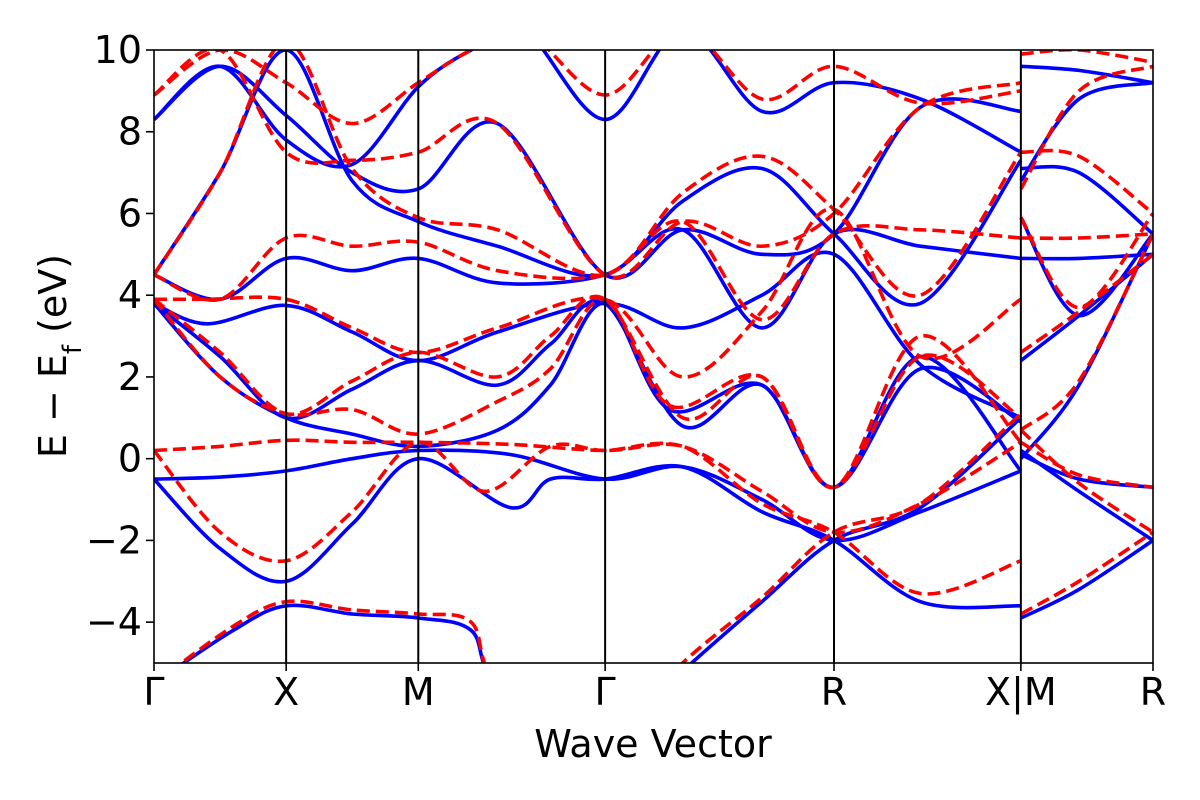  I want to click on y-axis-label: E − Ef (eV), so click(59, 356).